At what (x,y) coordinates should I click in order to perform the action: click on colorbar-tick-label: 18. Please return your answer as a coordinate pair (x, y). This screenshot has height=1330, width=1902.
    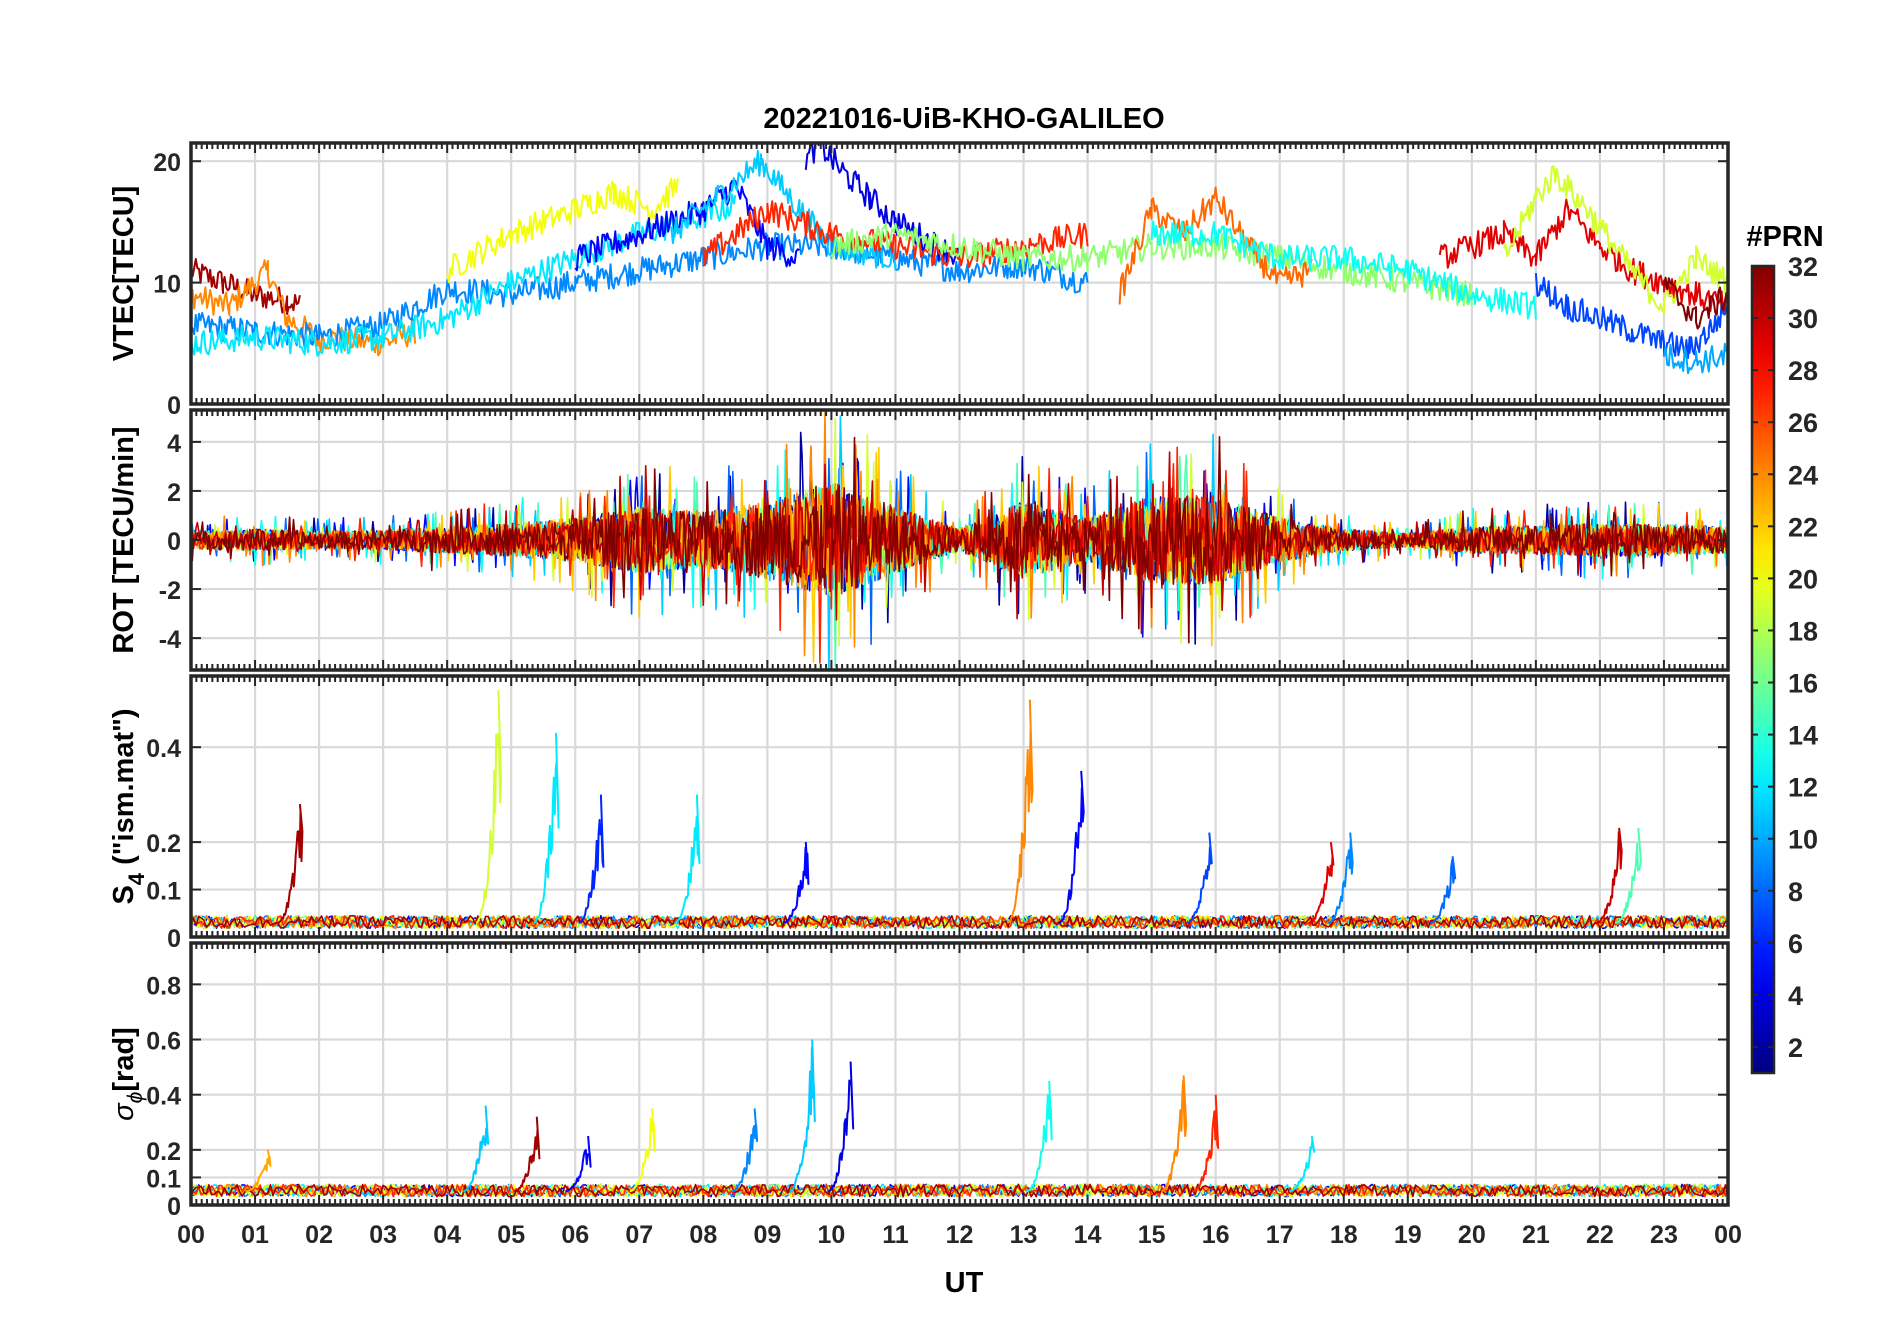
    Looking at the image, I should click on (1803, 631).